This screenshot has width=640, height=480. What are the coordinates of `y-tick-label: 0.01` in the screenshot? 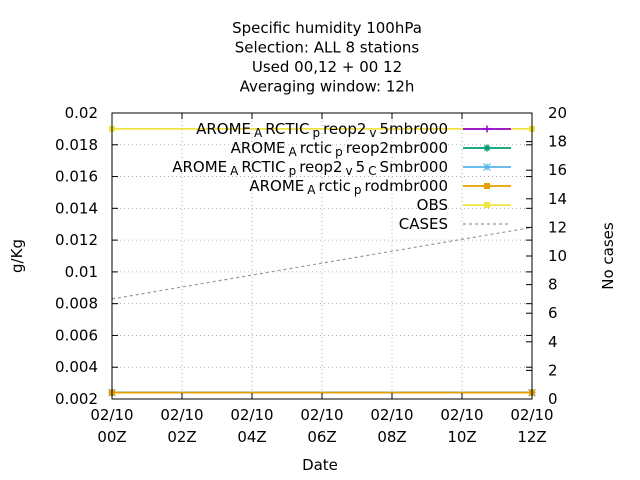 It's located at (81, 272).